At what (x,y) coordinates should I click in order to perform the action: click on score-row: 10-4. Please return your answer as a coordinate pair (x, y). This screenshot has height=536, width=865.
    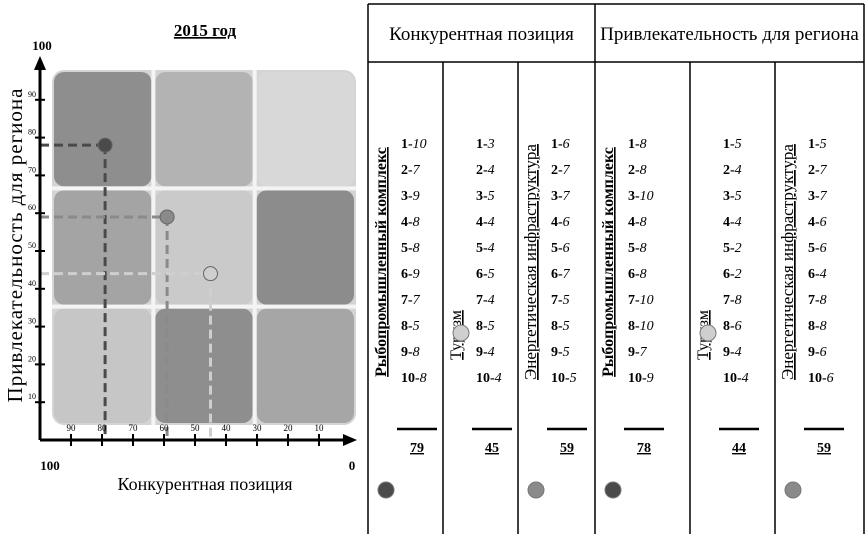
    Looking at the image, I should click on (489, 378).